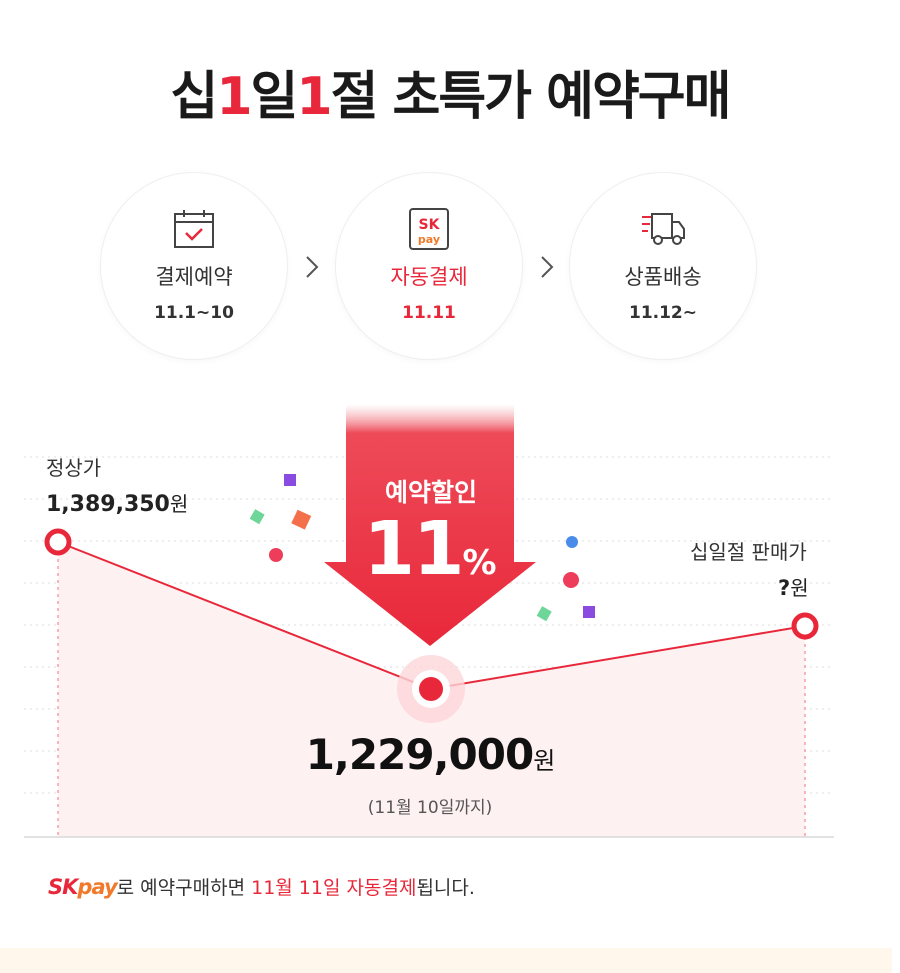 The image size is (900, 973). I want to click on regular-price-marker, so click(58, 542).